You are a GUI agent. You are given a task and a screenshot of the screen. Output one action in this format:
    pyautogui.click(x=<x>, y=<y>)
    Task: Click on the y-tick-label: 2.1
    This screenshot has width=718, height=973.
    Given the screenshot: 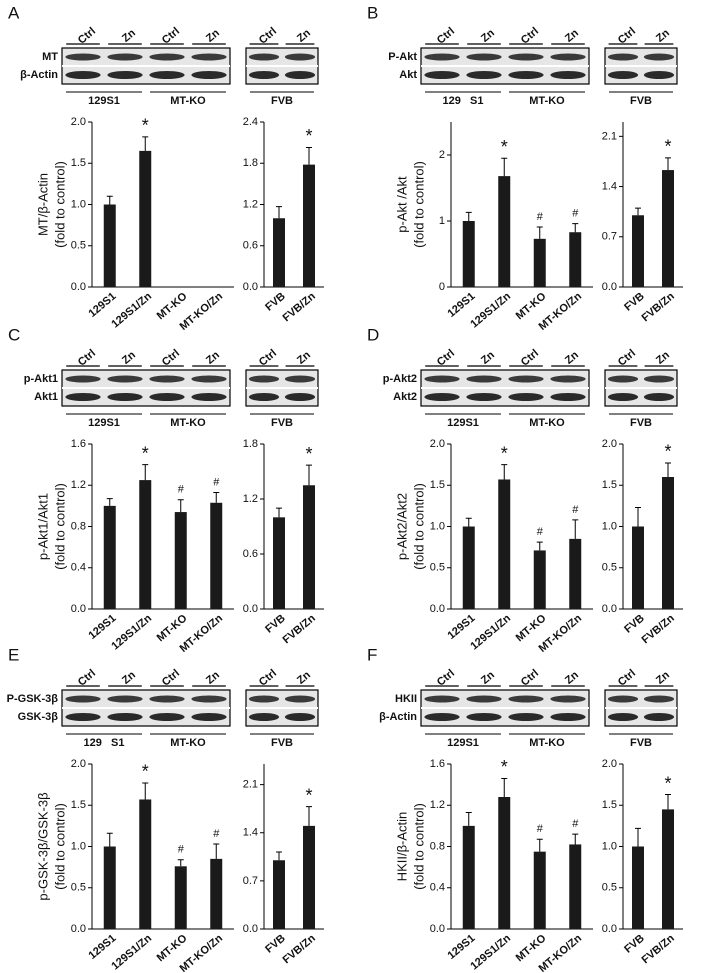 What is the action you would take?
    pyautogui.click(x=250, y=785)
    